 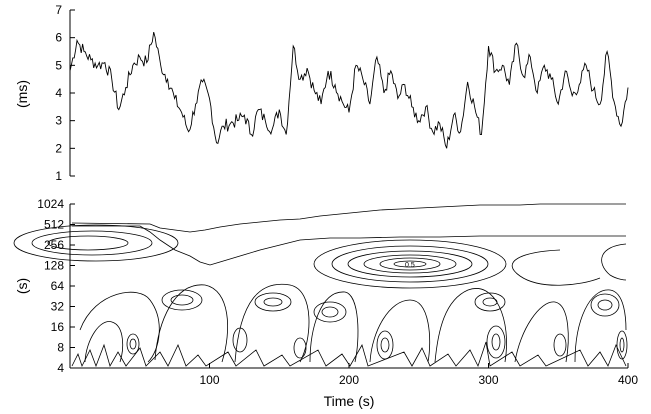 What do you see at coordinates (348, 218) in the screenshot?
I see `coi-outer` at bounding box center [348, 218].